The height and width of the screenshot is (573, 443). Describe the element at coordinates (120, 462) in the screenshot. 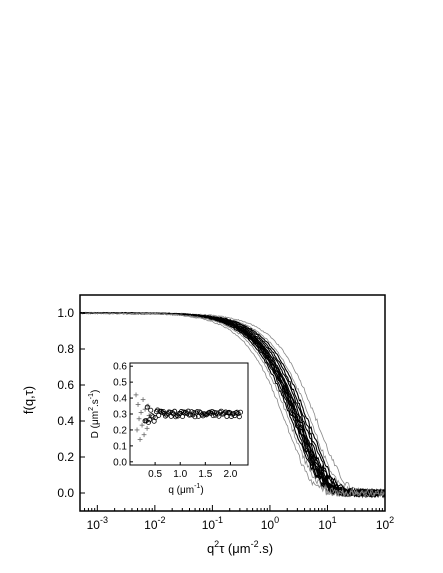

I see `inset-y-tick-label: 0.0` at that location.